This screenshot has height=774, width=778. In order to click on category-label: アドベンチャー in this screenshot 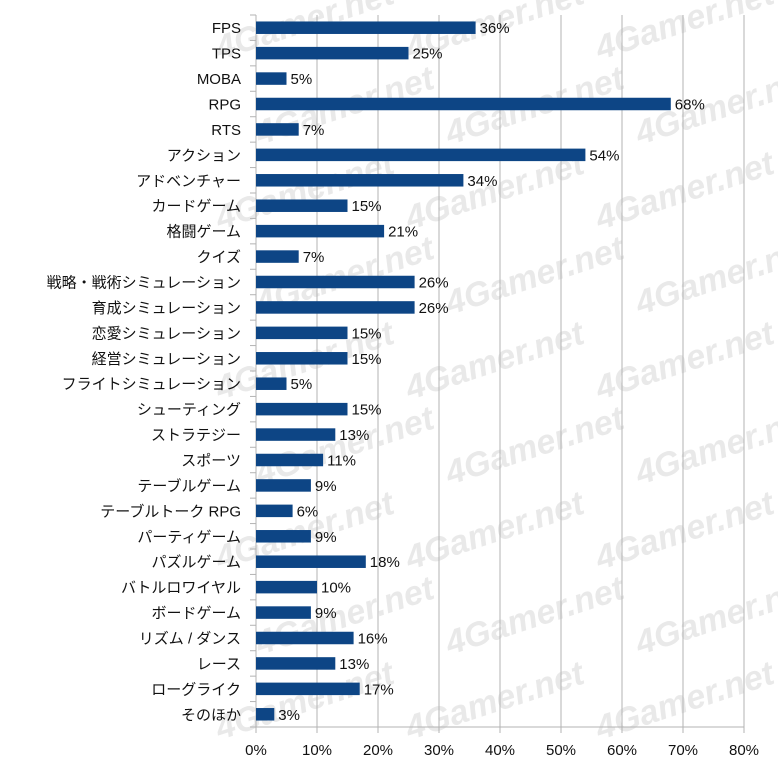, I will do `click(188, 181)`.